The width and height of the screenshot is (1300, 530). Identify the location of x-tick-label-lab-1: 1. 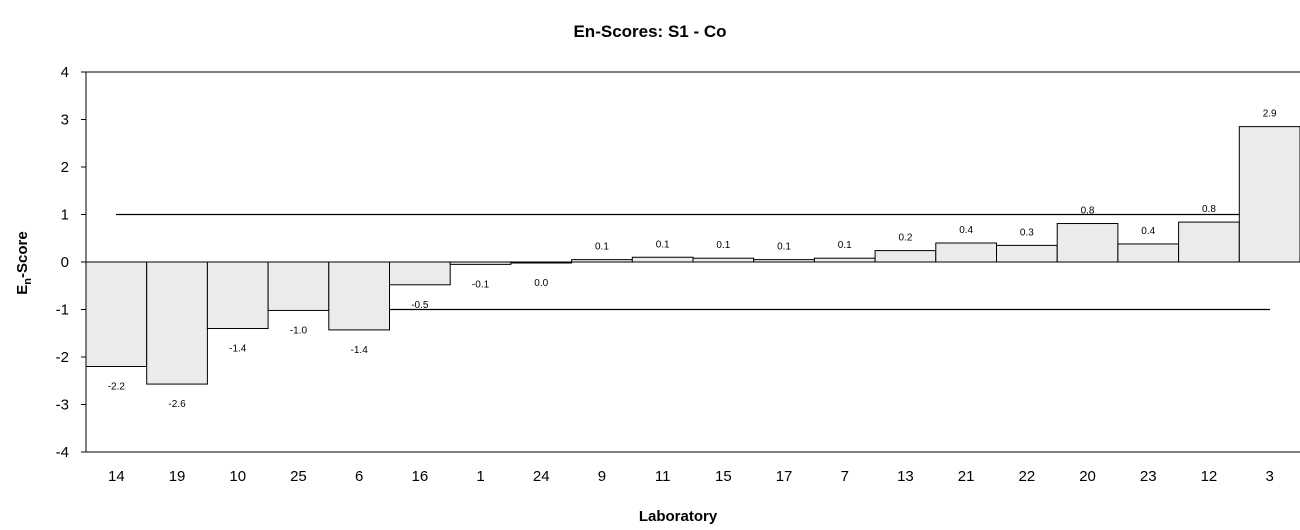
(480, 476).